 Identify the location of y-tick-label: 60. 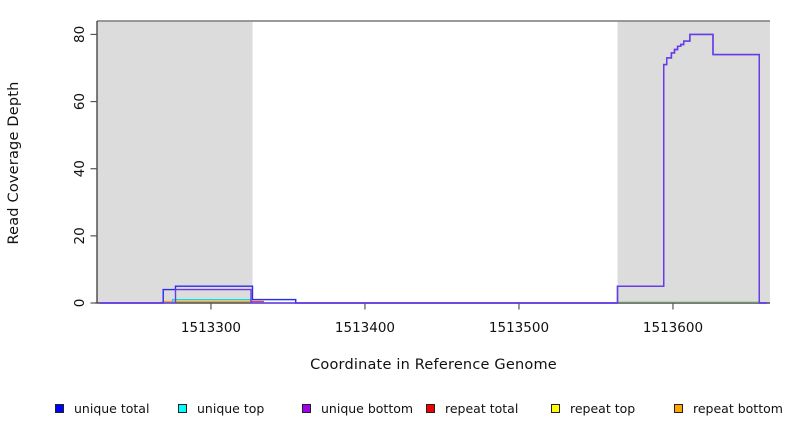
(80, 101).